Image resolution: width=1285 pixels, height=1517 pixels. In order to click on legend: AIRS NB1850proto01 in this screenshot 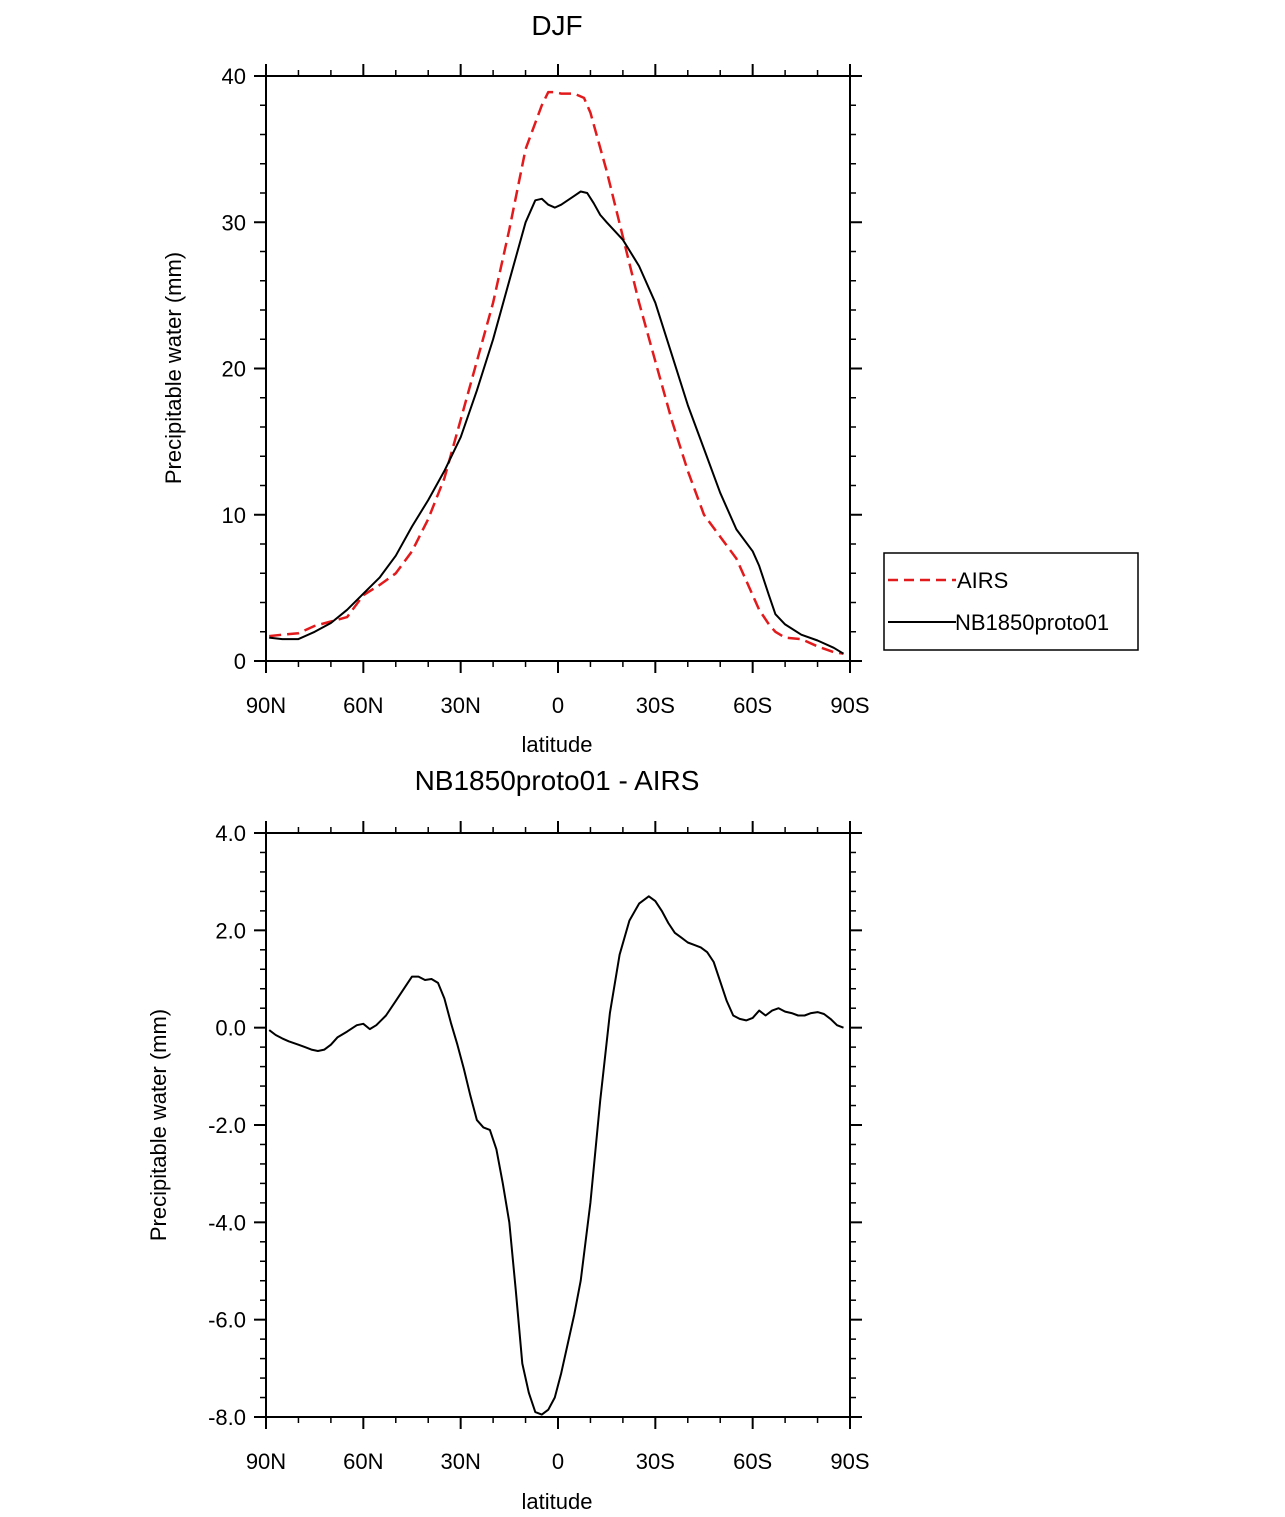, I will do `click(1011, 601)`.